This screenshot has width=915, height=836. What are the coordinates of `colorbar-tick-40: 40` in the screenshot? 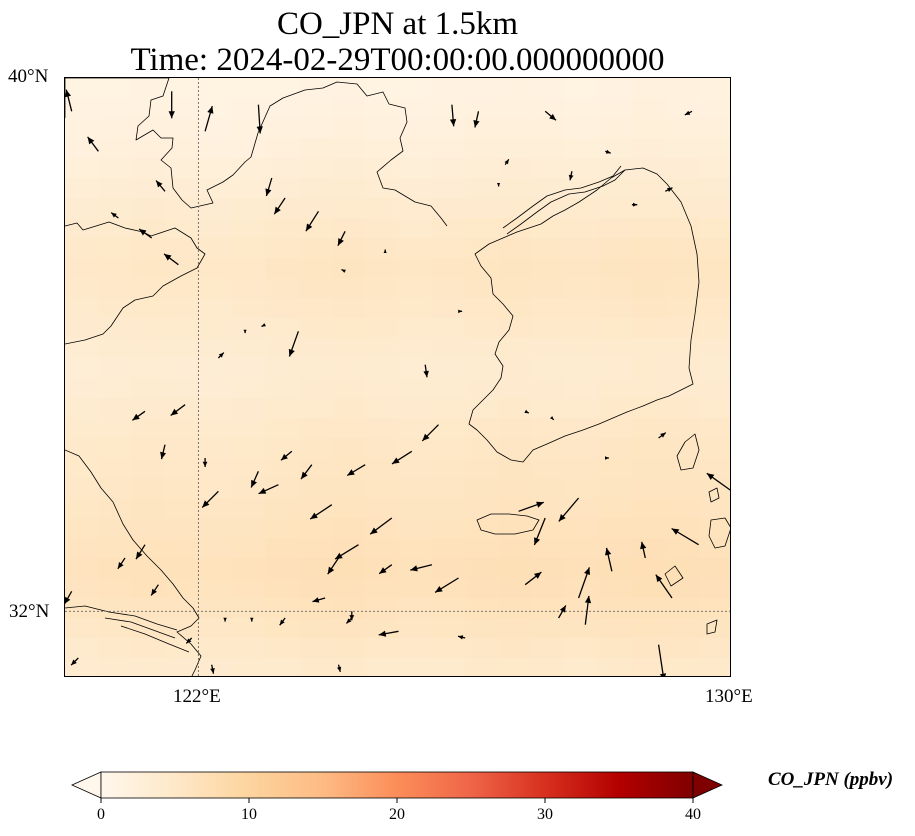 It's located at (693, 814).